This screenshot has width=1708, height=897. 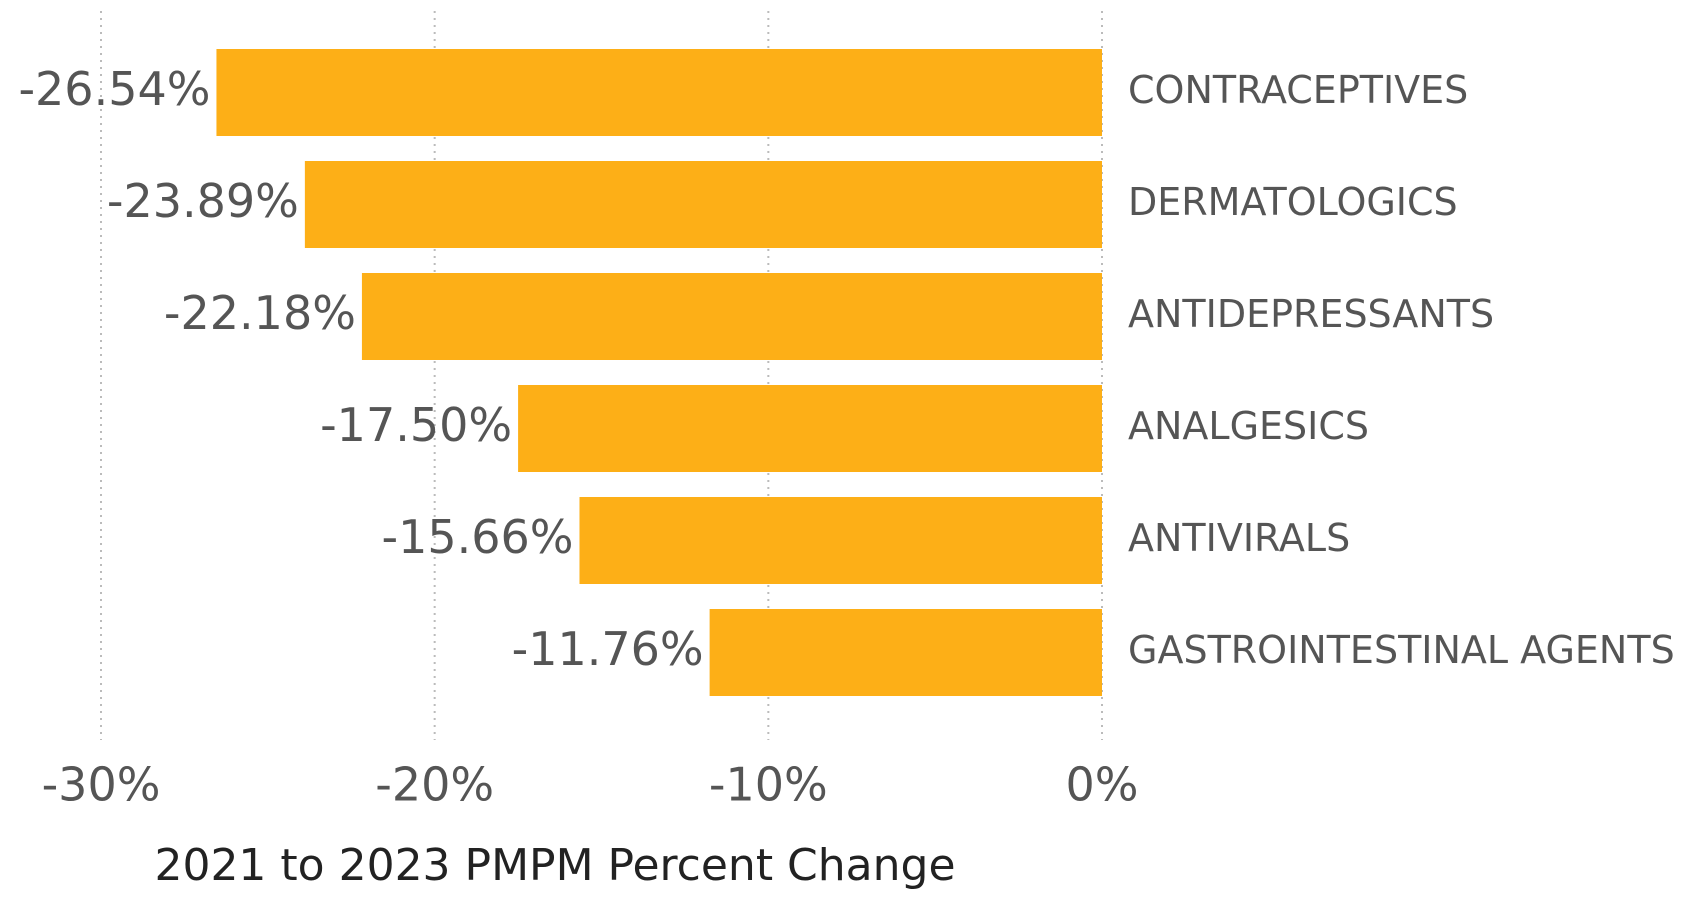 What do you see at coordinates (114, 89) in the screenshot?
I see `data-label: -26.54%` at bounding box center [114, 89].